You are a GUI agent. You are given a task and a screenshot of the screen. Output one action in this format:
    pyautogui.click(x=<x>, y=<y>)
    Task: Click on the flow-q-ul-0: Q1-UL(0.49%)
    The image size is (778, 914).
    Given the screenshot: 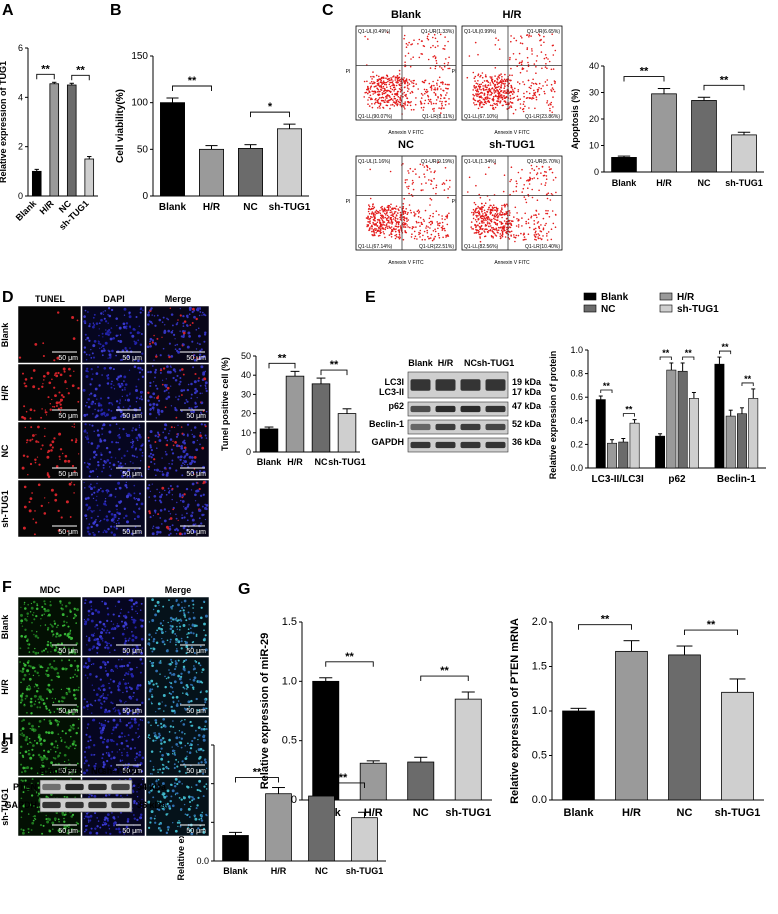 What is the action you would take?
    pyautogui.click(x=374, y=32)
    